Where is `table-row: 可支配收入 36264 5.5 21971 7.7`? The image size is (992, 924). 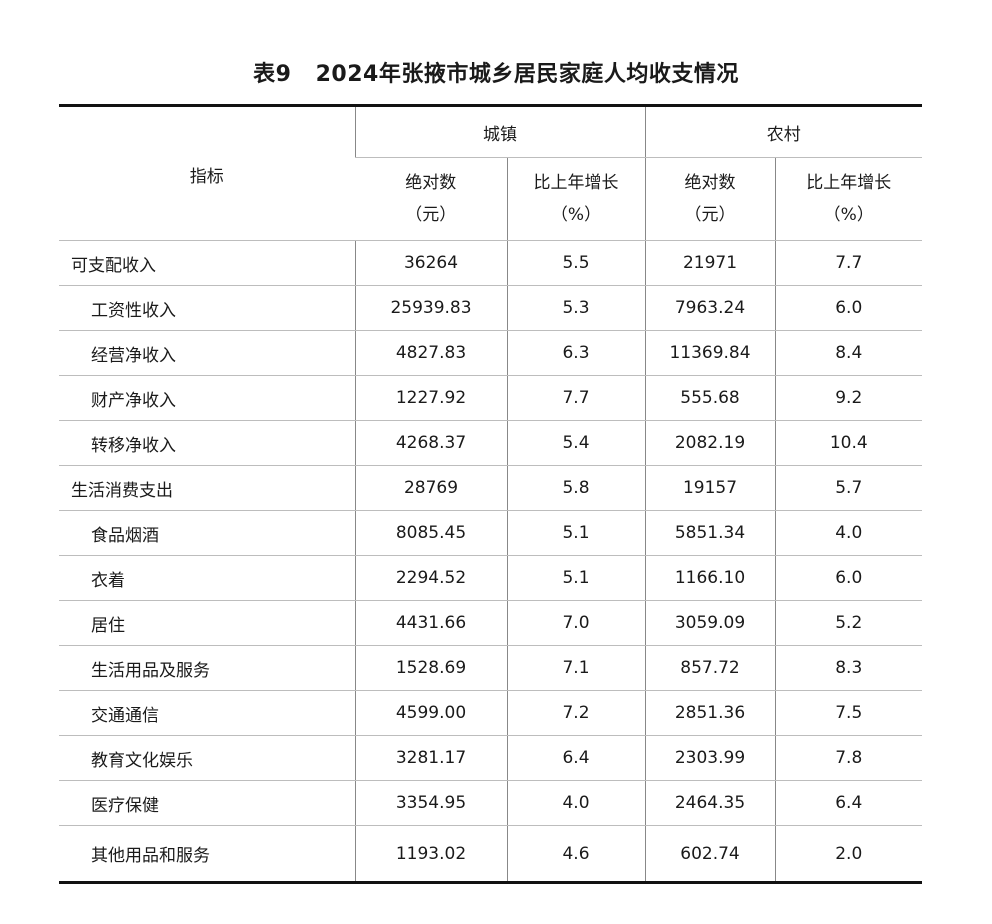 table-row: 可支配收入 36264 5.5 21971 7.7 is located at coordinates (490, 263).